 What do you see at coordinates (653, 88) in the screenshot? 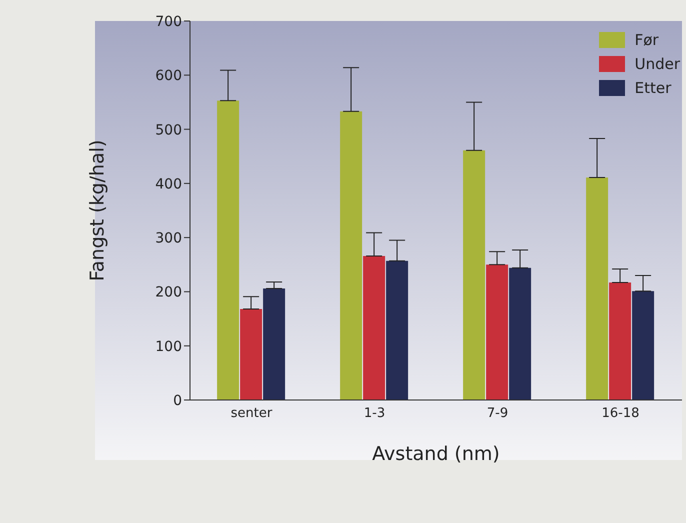
I see `legend-label: Etter` at bounding box center [653, 88].